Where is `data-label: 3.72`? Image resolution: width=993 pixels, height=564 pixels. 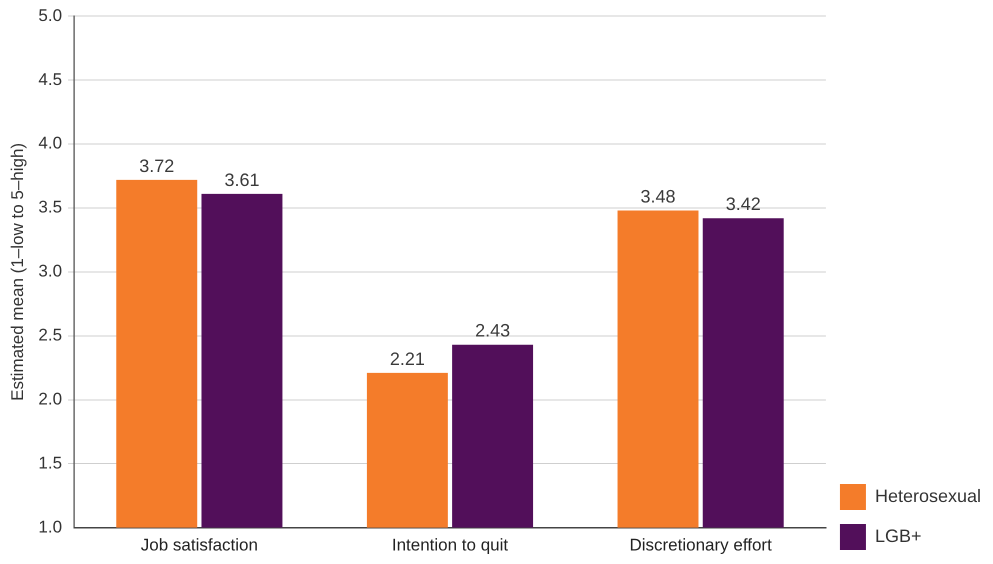
data-label: 3.72 is located at coordinates (156, 166).